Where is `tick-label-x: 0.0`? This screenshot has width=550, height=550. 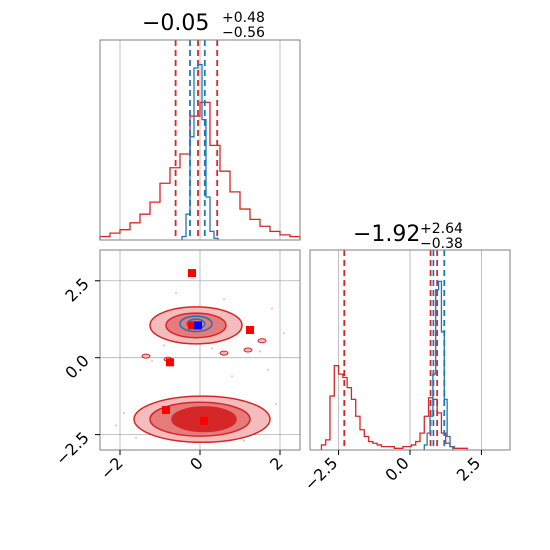 tick-label-x: 0.0 is located at coordinates (396, 468).